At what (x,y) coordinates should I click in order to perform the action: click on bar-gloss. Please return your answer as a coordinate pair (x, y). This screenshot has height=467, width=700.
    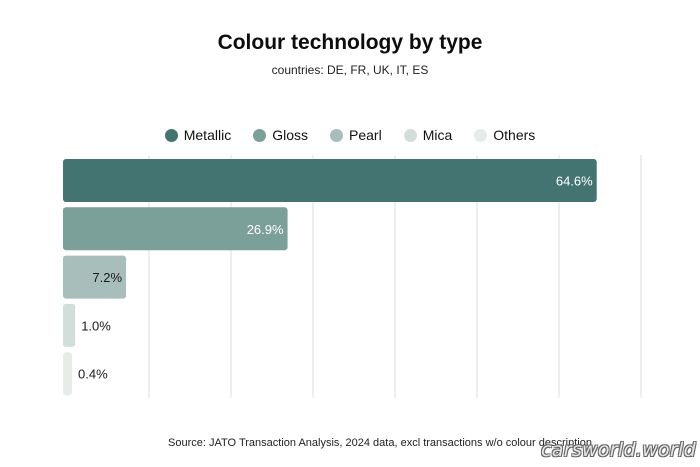
    Looking at the image, I should click on (175, 229).